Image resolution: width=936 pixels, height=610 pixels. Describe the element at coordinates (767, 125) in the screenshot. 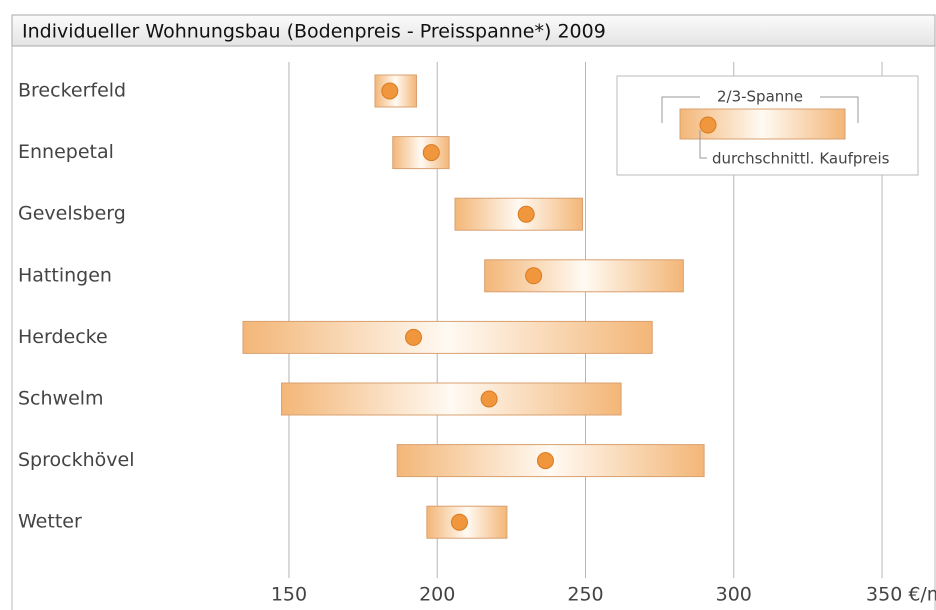

I see `legend: 2/3-Spanne durchschnittl. Kaufpreis` at that location.